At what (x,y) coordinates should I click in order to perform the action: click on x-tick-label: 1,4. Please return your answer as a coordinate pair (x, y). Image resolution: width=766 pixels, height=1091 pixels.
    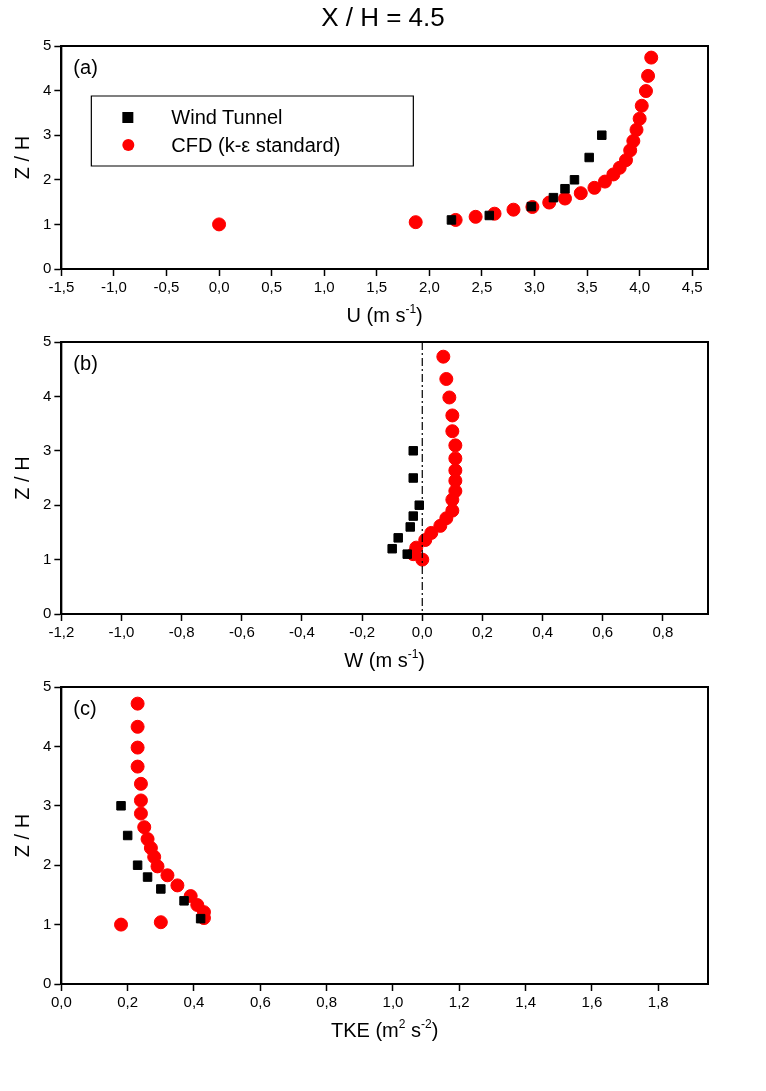
    Looking at the image, I should click on (526, 1002).